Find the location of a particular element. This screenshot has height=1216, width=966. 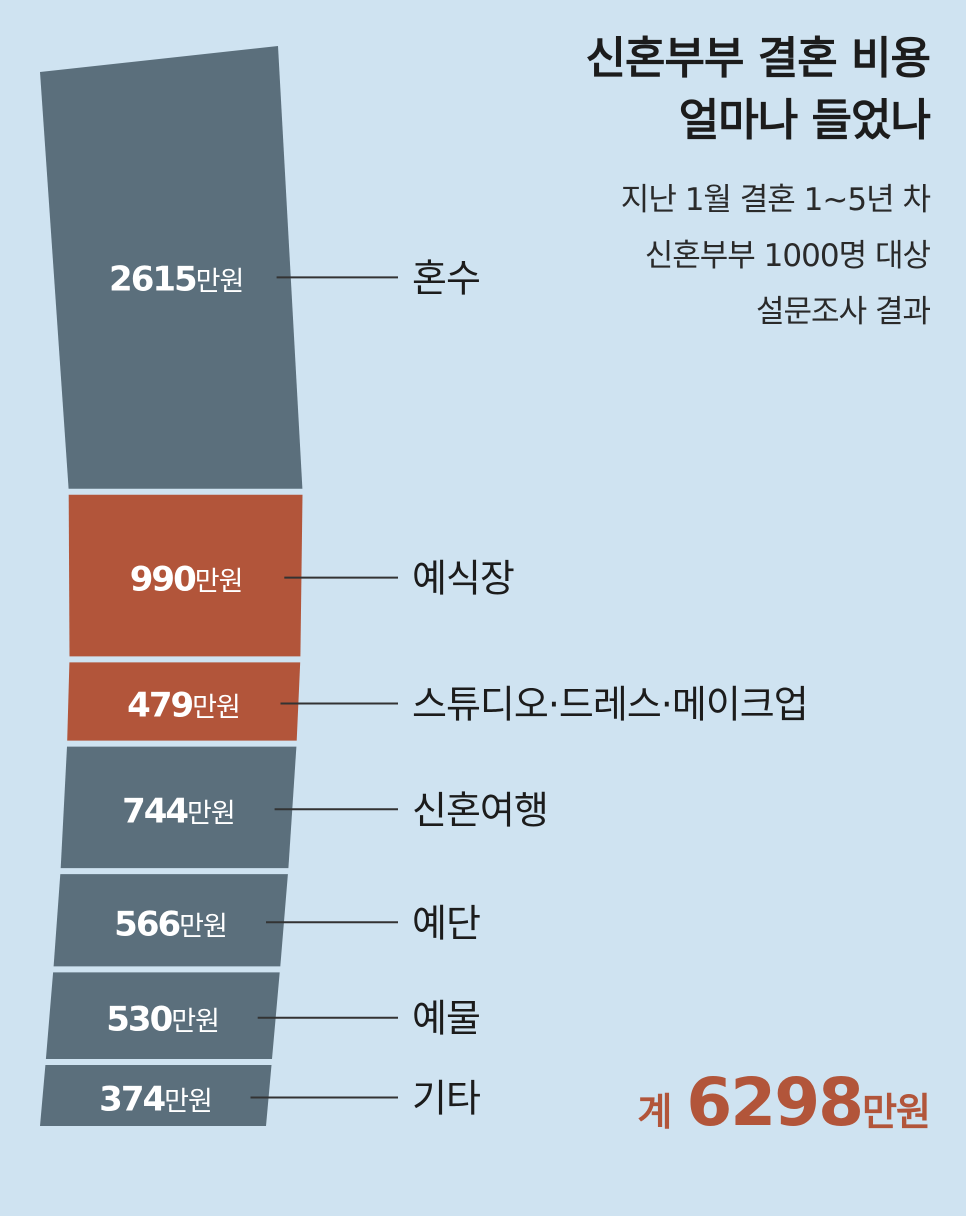

total-unit: 만원 is located at coordinates (896, 1112).